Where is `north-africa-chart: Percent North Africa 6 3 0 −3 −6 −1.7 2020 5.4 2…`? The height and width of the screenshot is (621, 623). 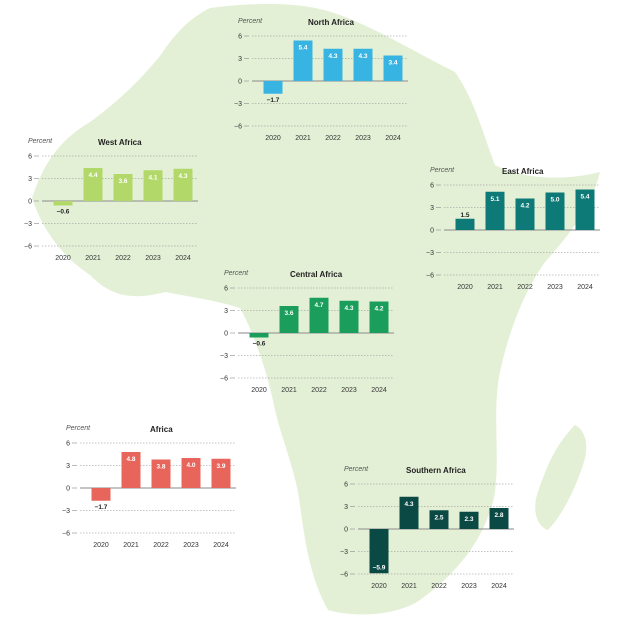 north-africa-chart: Percent North Africa 6 3 0 −3 −6 −1.7 2020 5.4 2… is located at coordinates (320, 80).